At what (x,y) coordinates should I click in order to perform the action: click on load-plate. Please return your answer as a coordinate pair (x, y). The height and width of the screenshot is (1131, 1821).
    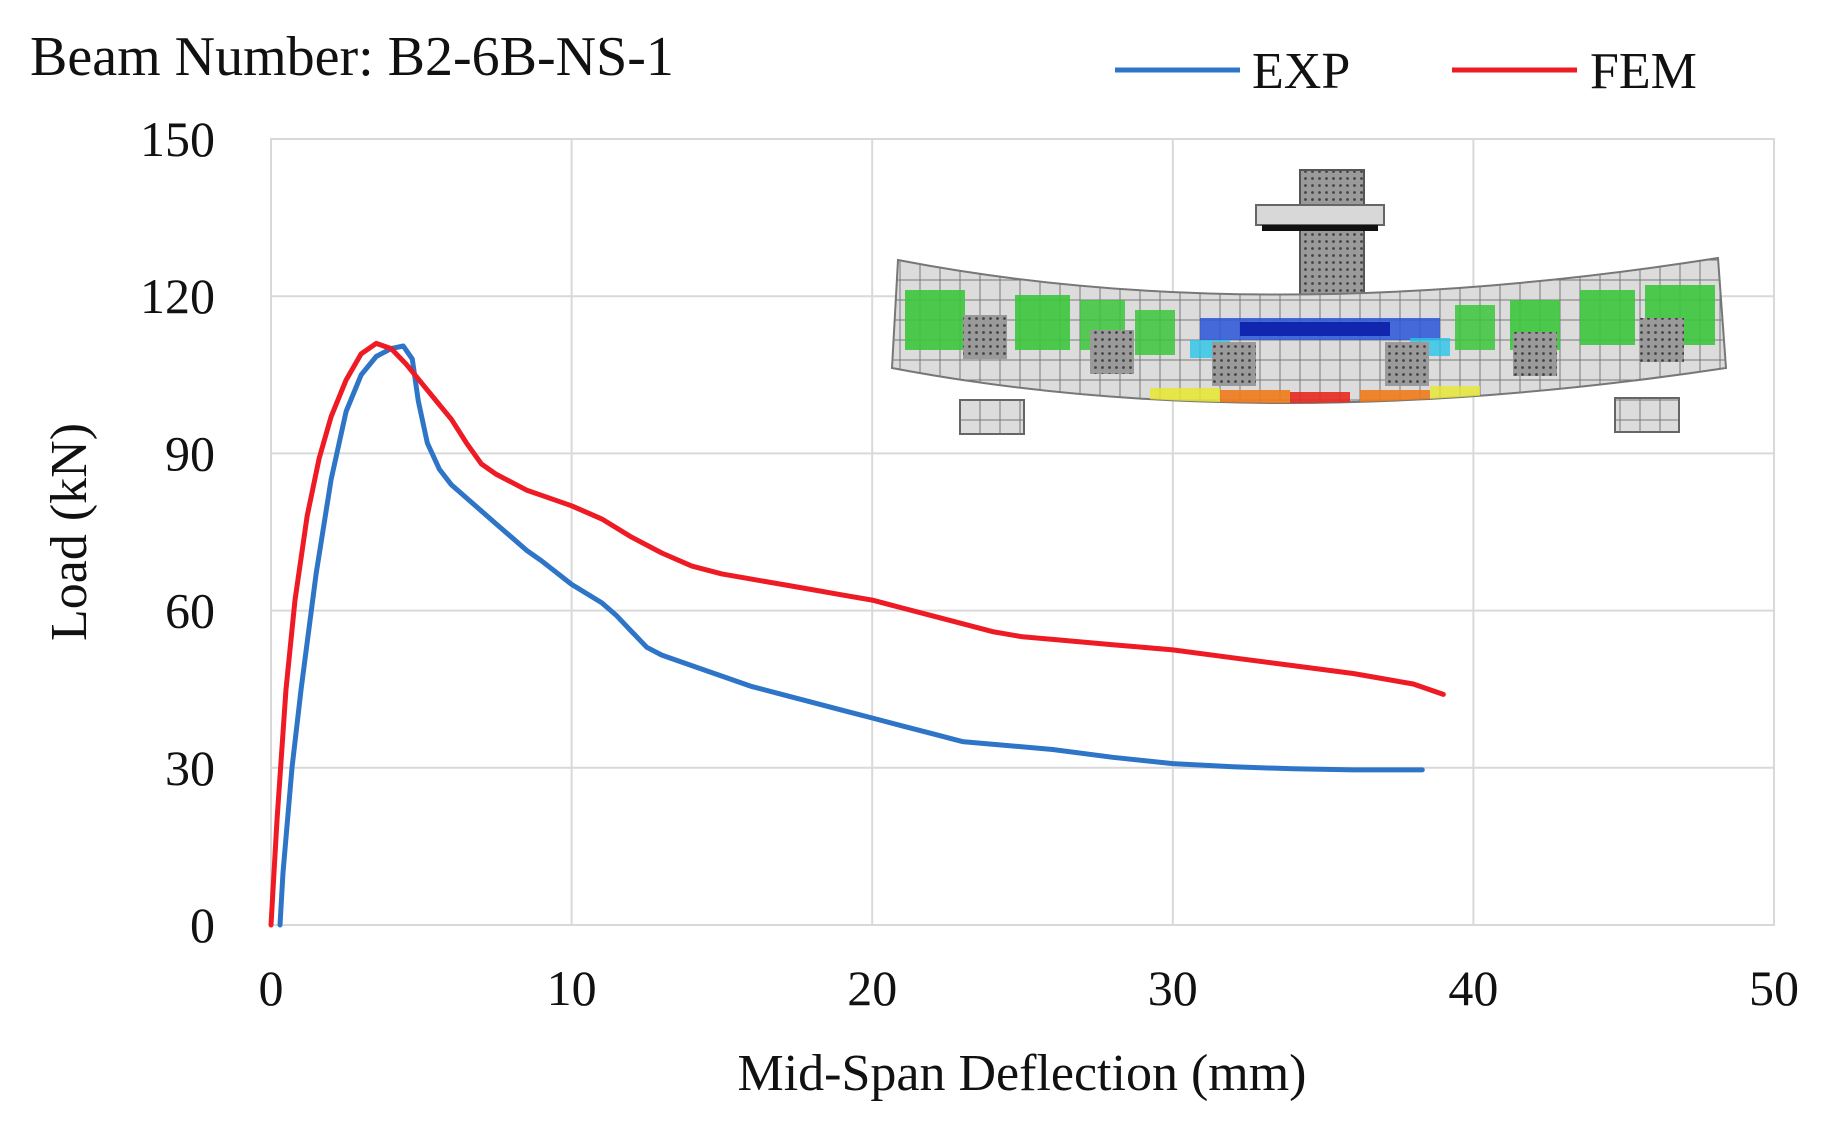
    Looking at the image, I should click on (1320, 215).